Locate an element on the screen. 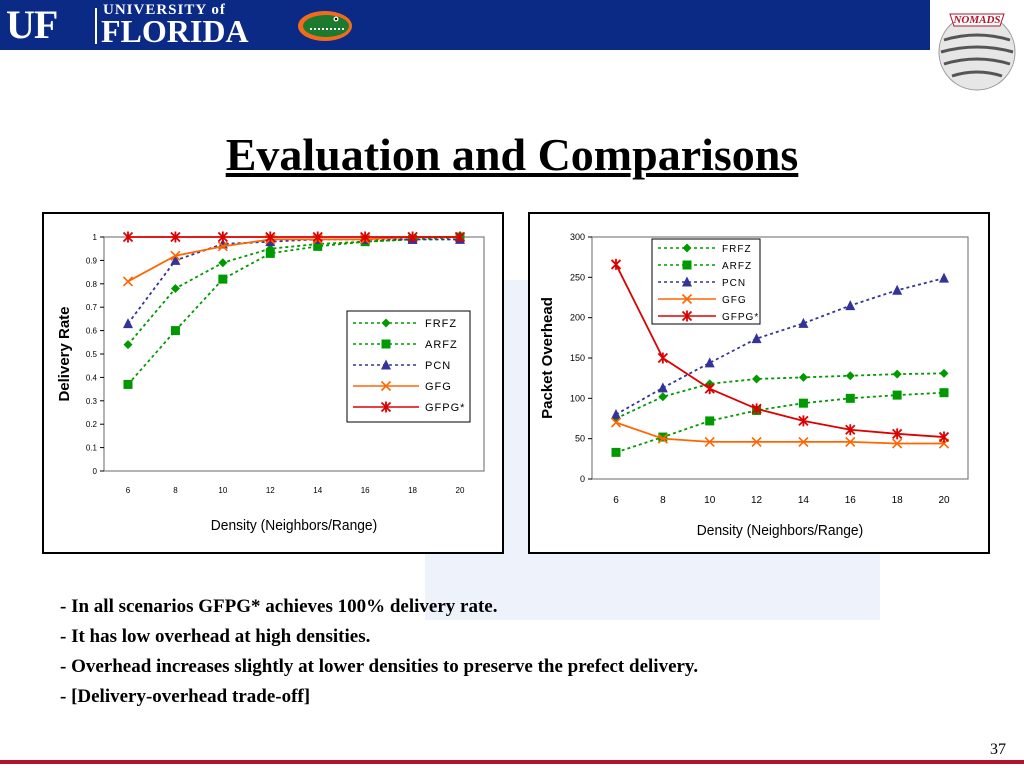 The image size is (1024, 768). y-tick-label: 0.2 is located at coordinates (92, 424).